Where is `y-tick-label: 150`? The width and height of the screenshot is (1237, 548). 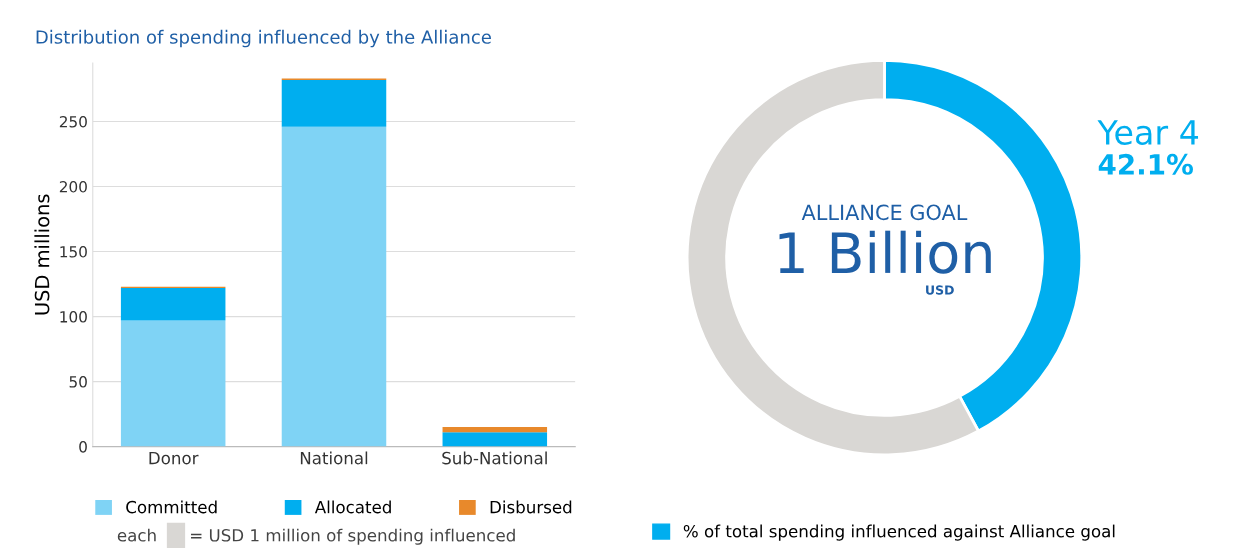
y-tick-label: 150 is located at coordinates (73, 252).